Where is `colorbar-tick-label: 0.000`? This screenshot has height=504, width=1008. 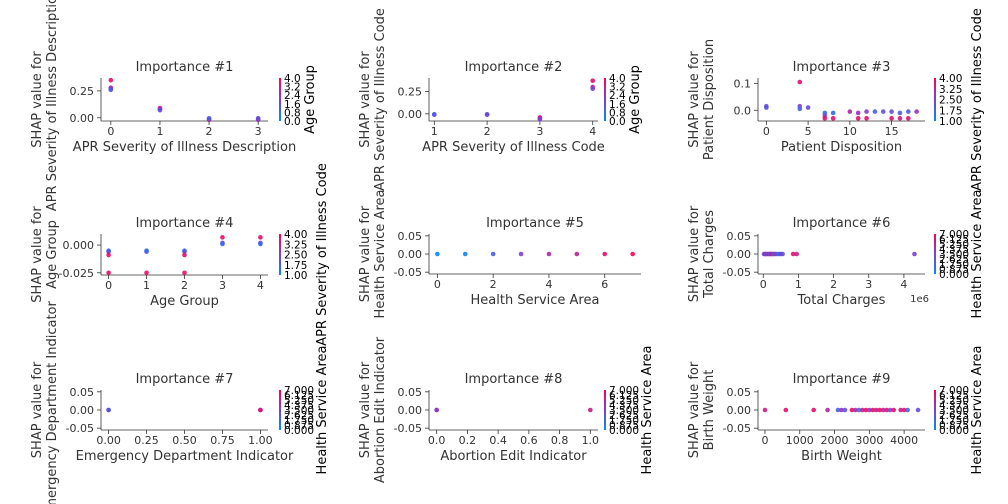 colorbar-tick-label: 0.000 is located at coordinates (624, 431).